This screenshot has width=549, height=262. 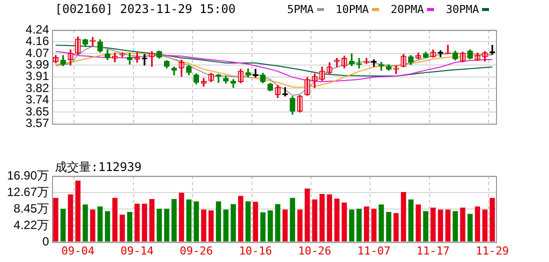 I want to click on y-tick-label: 3.65, so click(x=38, y=111).